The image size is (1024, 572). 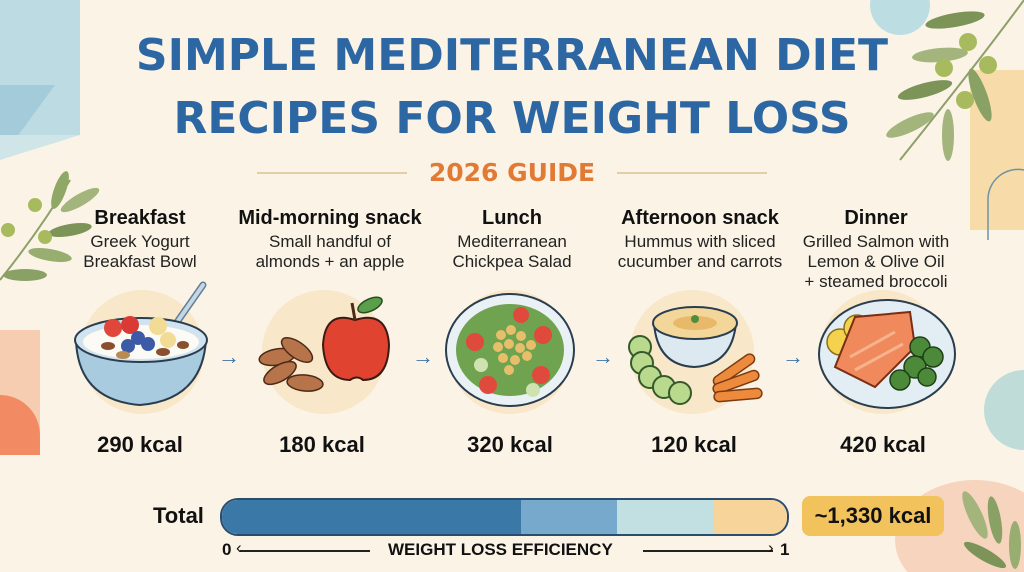 I want to click on meal-name: Afternoon snack, so click(x=700, y=218).